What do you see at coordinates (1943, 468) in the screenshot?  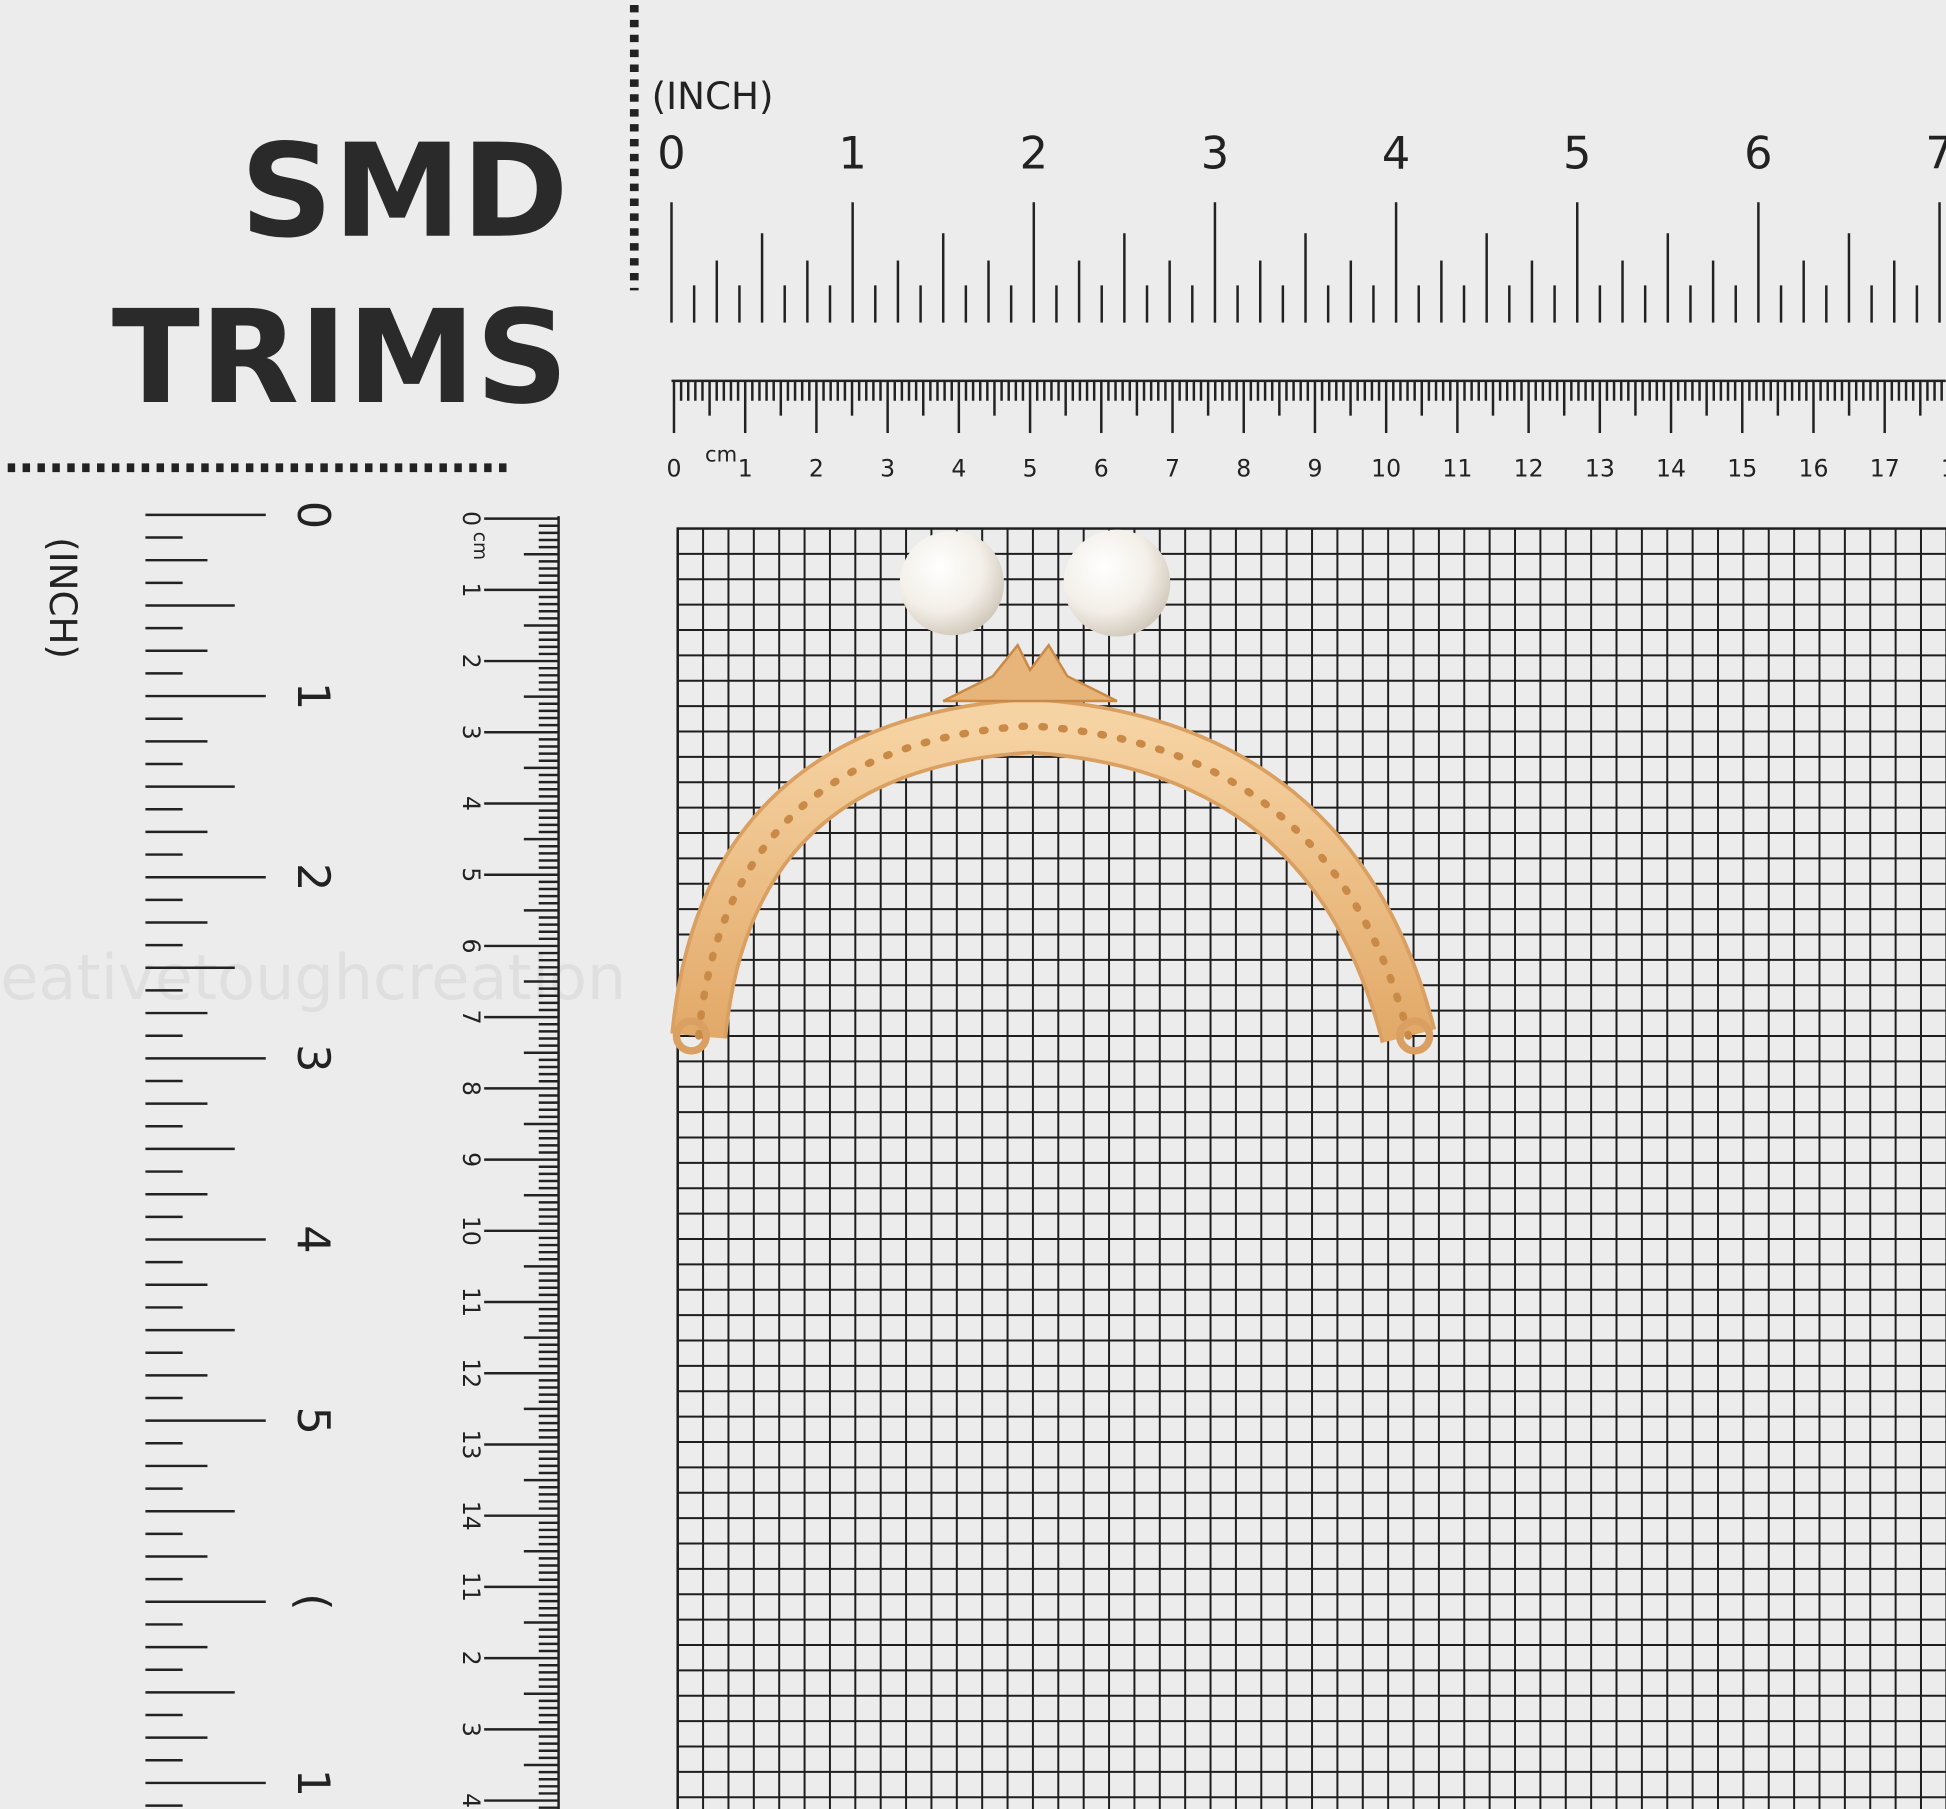 I see `tick-label: 18` at bounding box center [1943, 468].